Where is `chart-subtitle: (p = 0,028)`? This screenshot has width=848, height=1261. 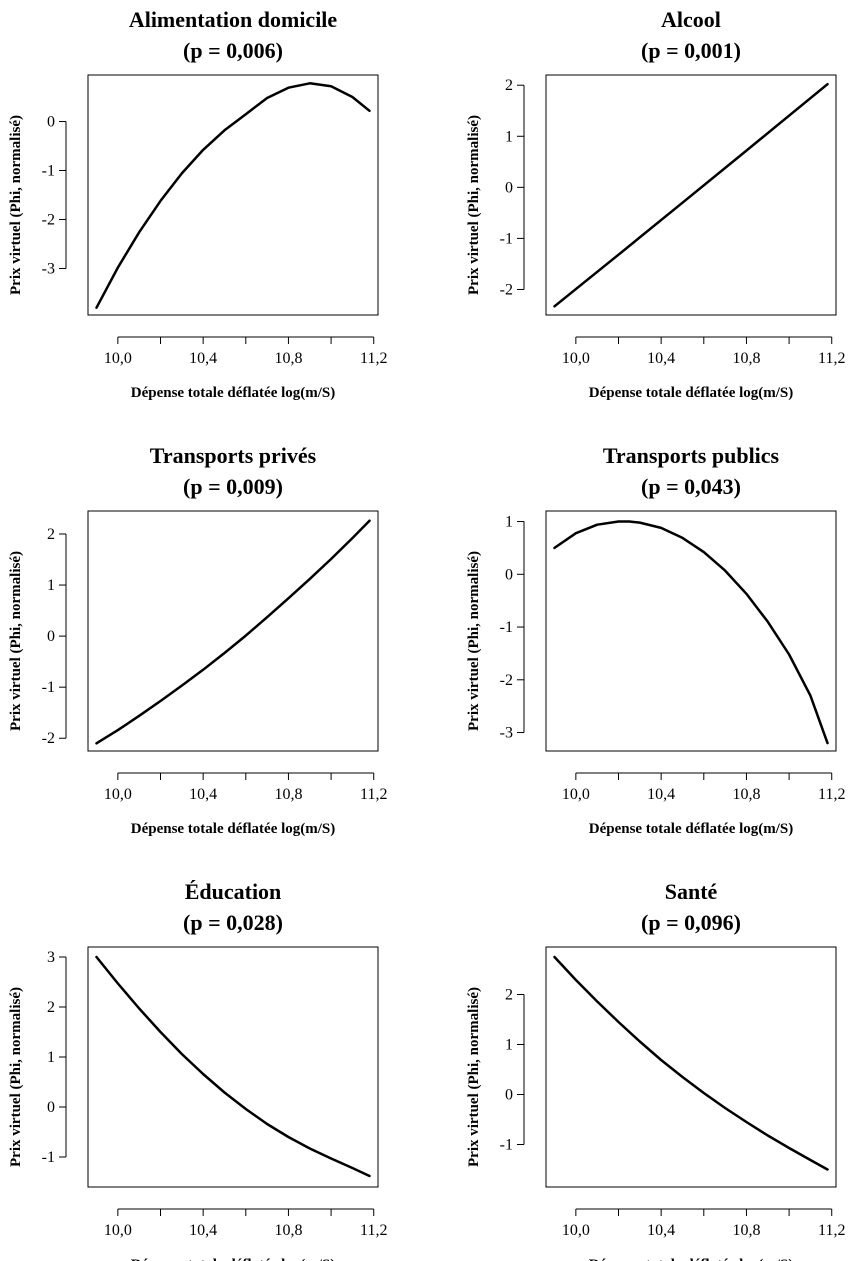
chart-subtitle: (p = 0,028) is located at coordinates (233, 922).